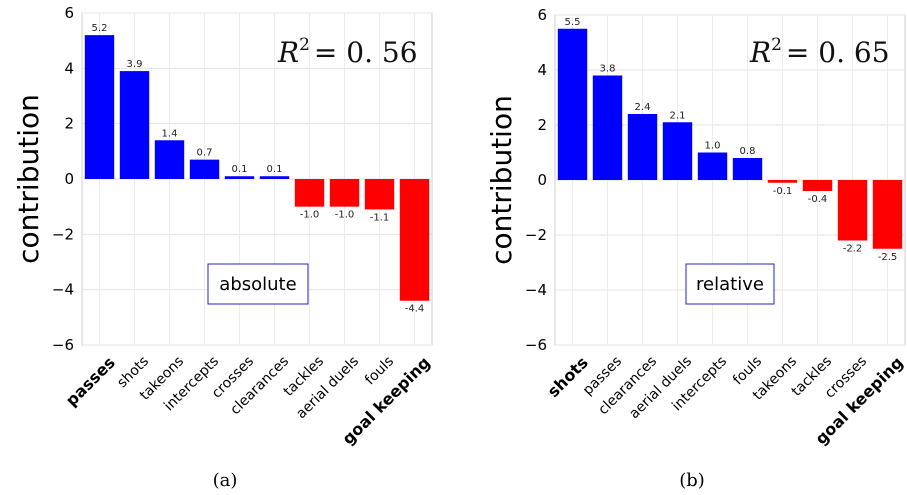 The image size is (907, 495). I want to click on bar-value-label: 1.0, so click(713, 146).